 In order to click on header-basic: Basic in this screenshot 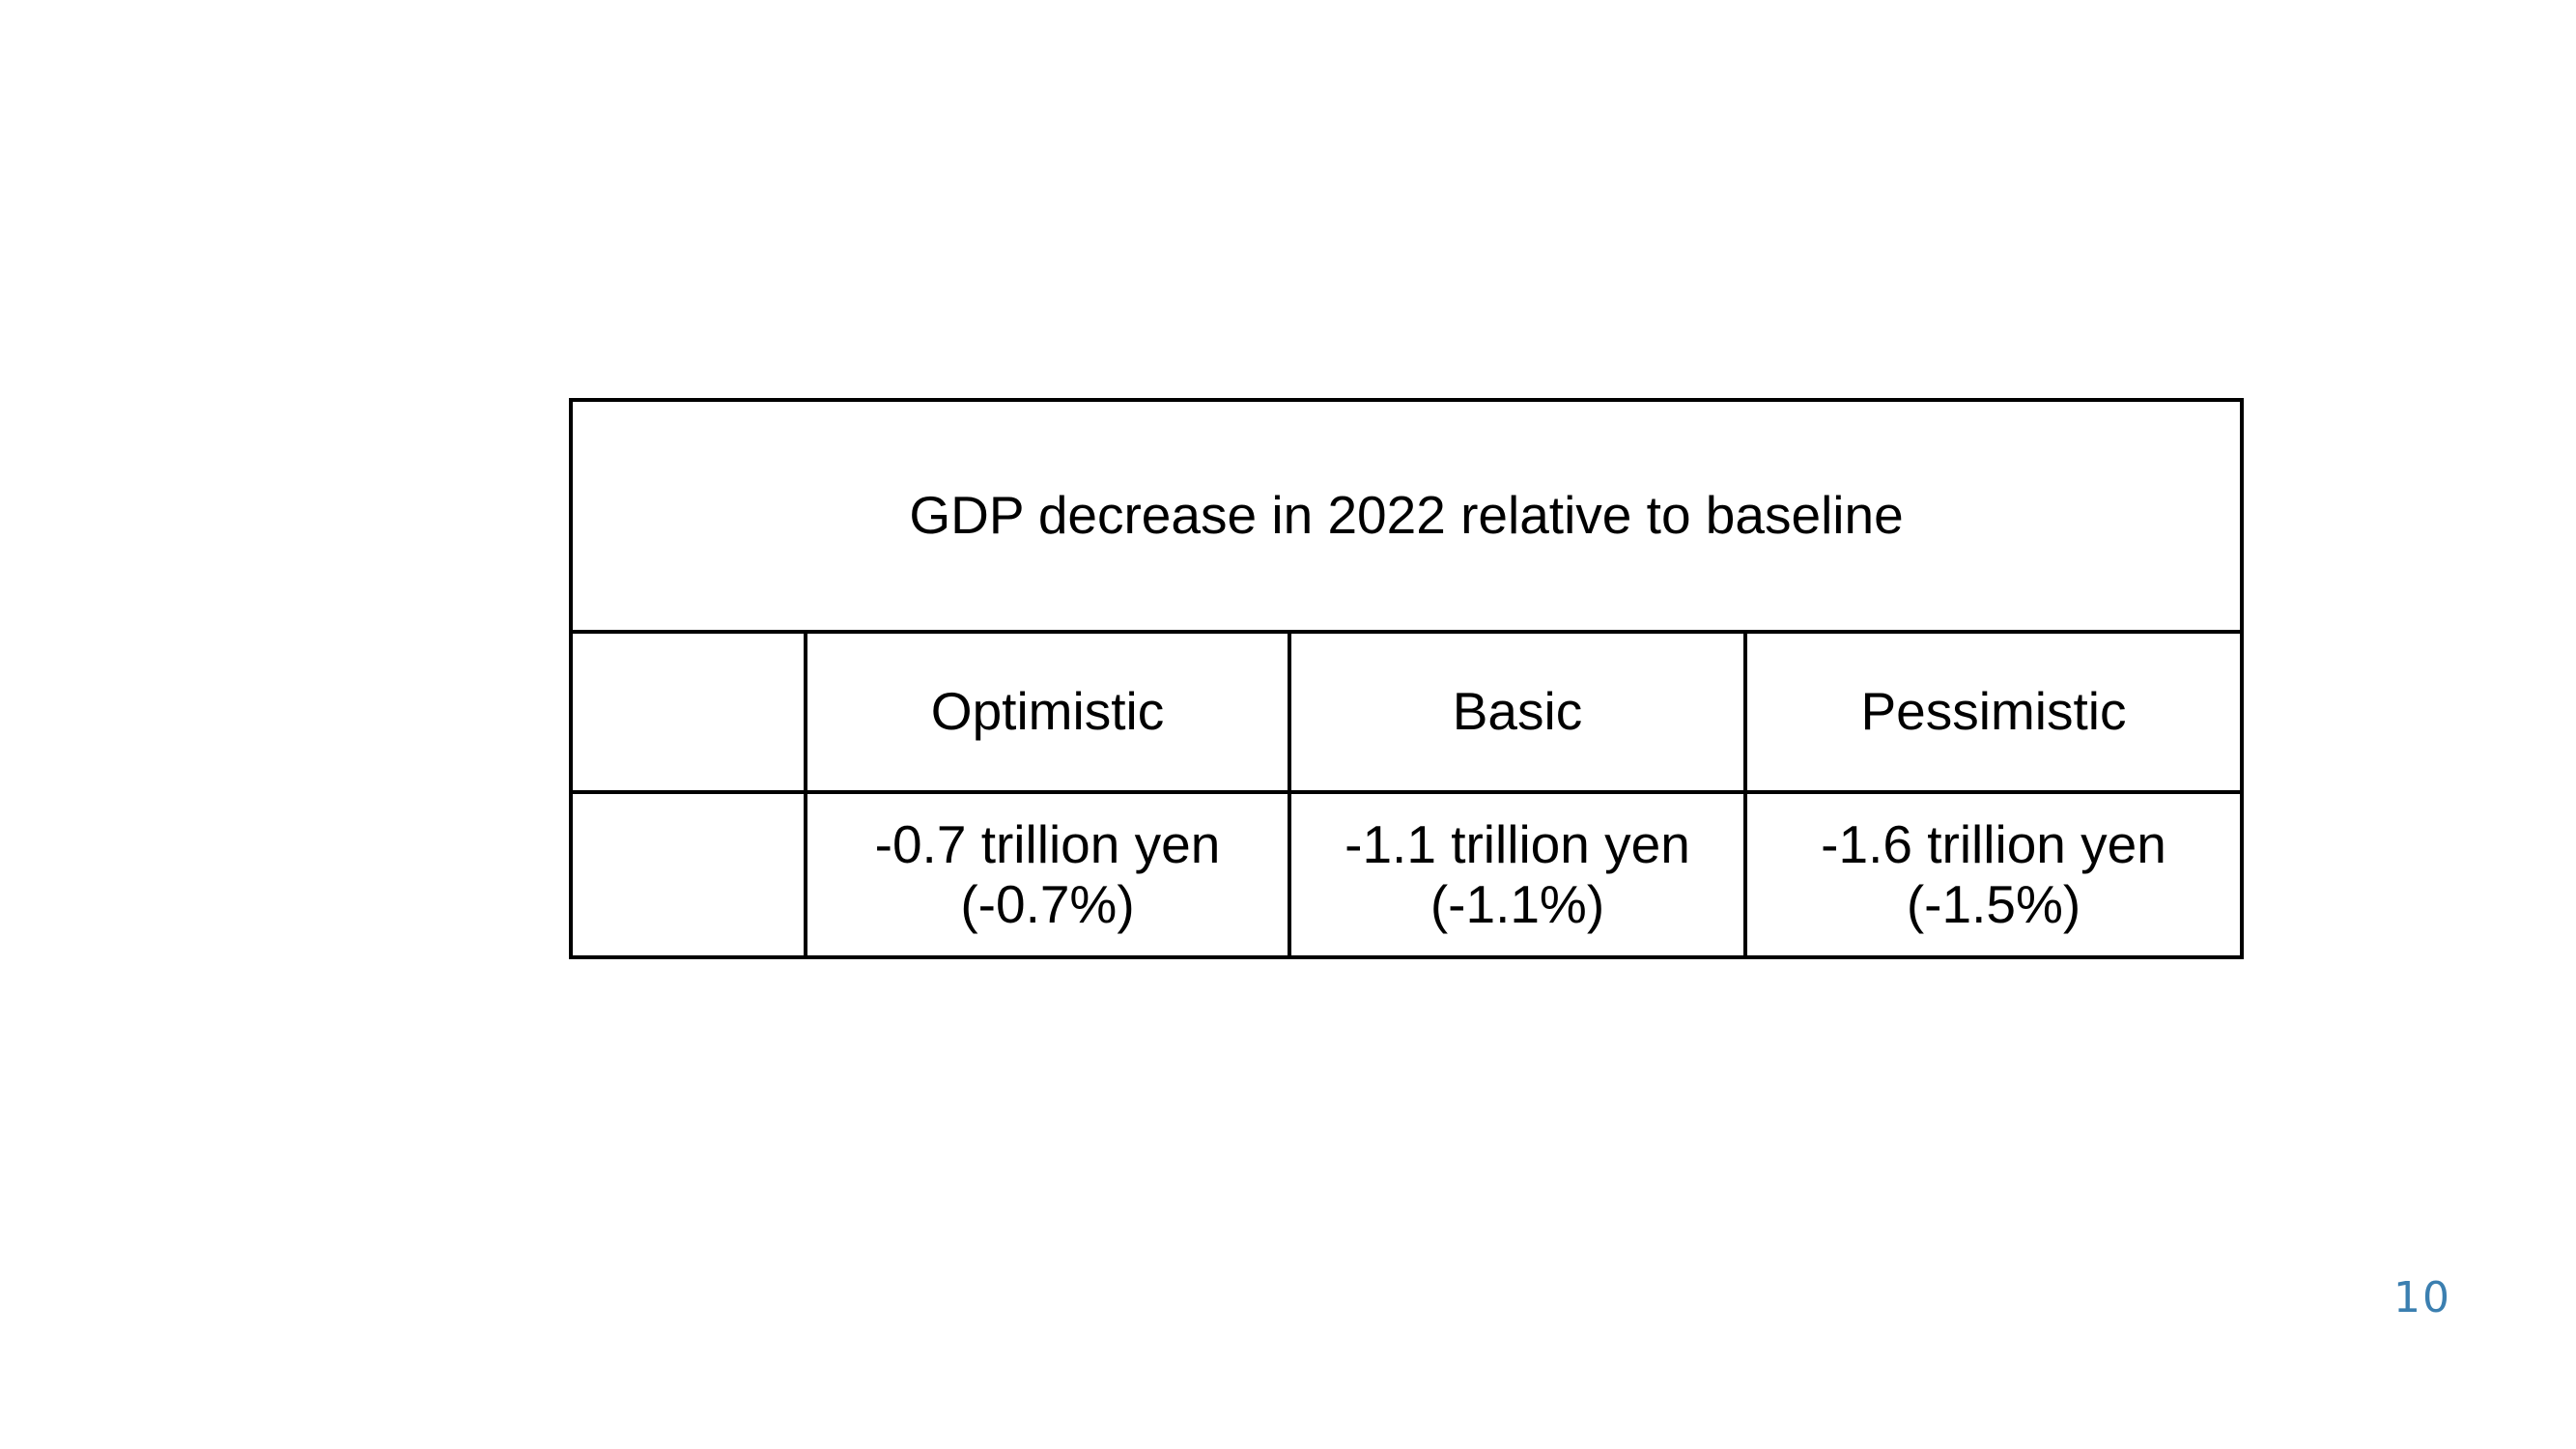, I will do `click(1517, 712)`.